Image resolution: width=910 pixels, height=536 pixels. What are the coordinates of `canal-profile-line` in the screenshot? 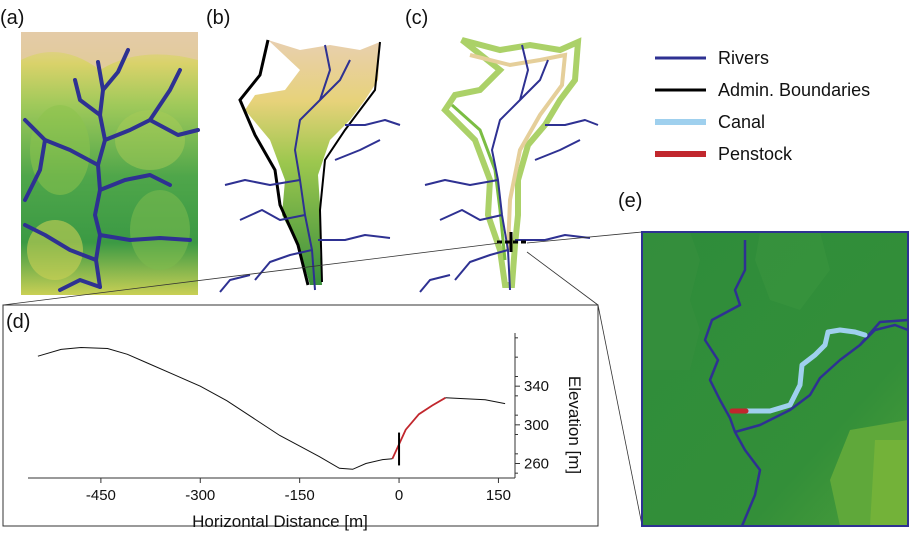 It's located at (475, 401).